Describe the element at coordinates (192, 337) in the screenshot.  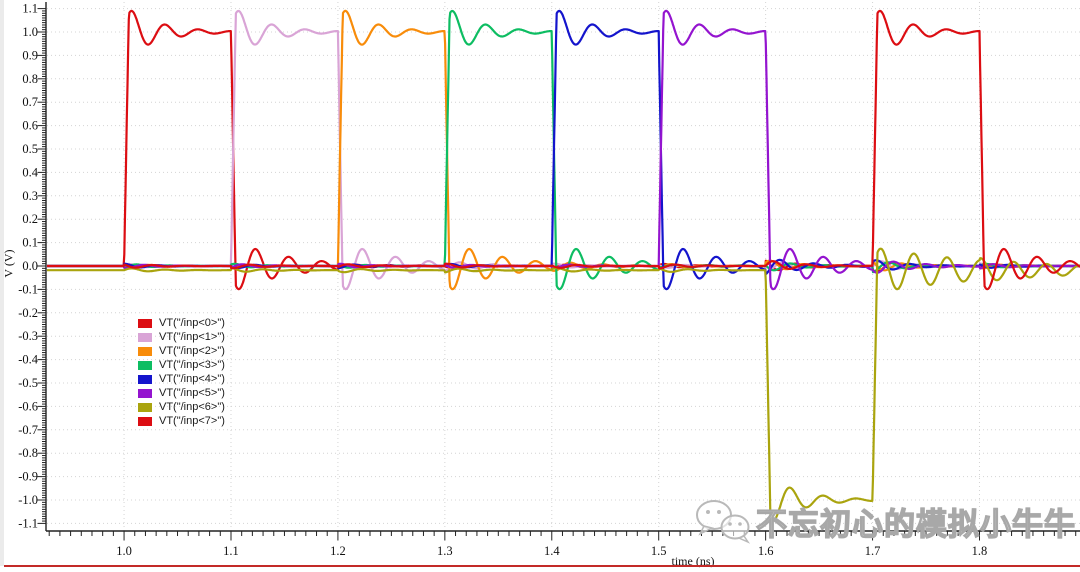
I see `legend-label: VT("/inp<1>")` at that location.